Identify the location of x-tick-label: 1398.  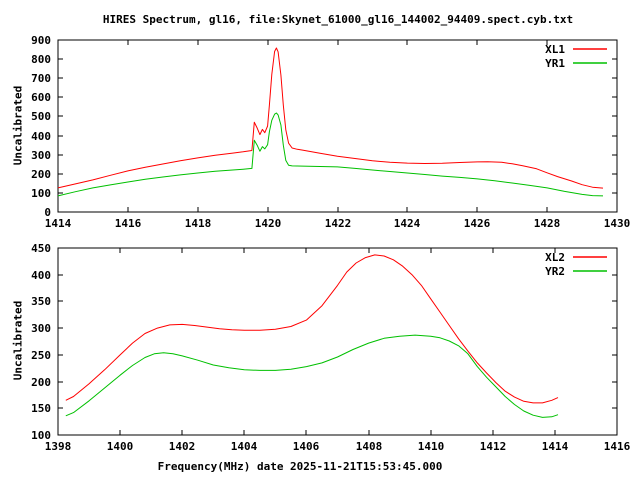
(58, 446).